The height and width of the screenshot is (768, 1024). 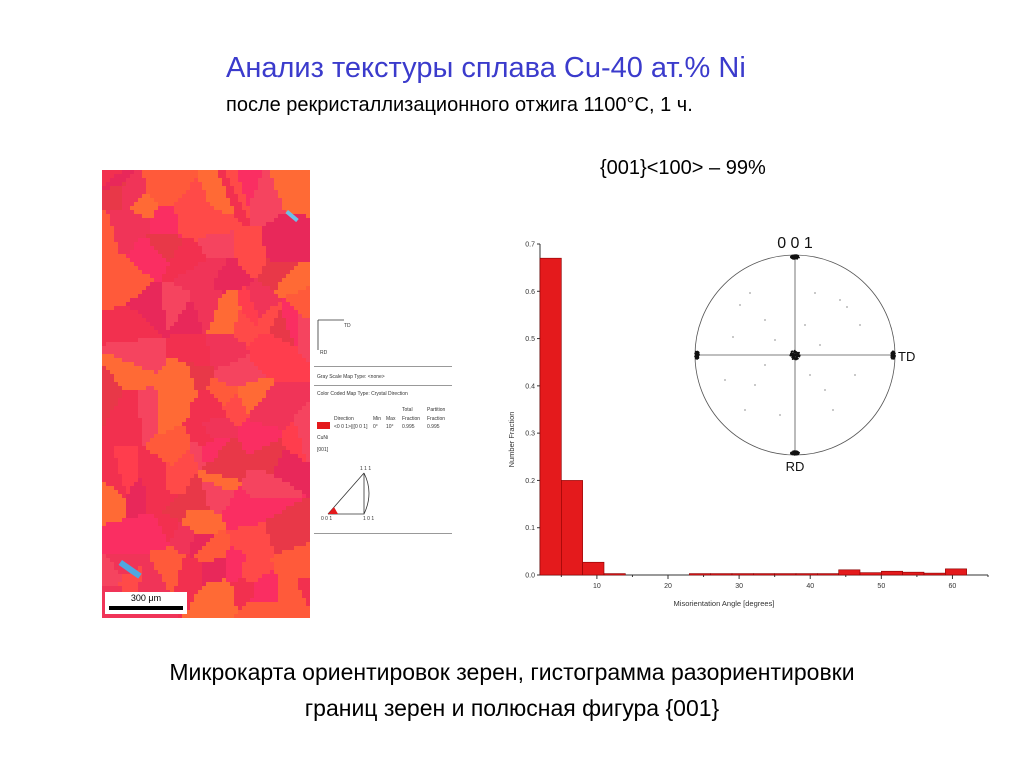 What do you see at coordinates (511, 440) in the screenshot?
I see `y-axis-label: Number Fraction` at bounding box center [511, 440].